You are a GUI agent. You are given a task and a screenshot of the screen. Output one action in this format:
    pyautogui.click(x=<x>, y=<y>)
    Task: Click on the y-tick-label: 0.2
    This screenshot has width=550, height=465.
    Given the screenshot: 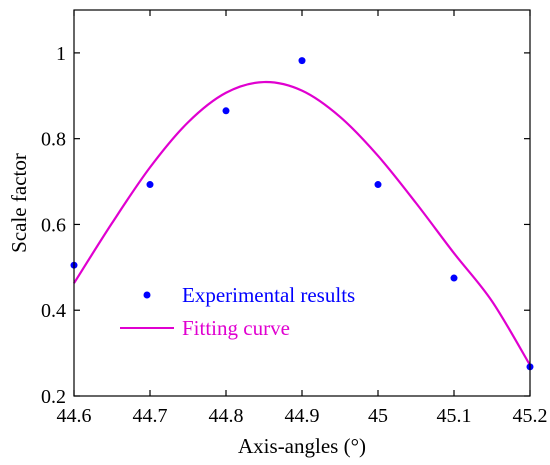 What is the action you would take?
    pyautogui.click(x=53, y=397)
    